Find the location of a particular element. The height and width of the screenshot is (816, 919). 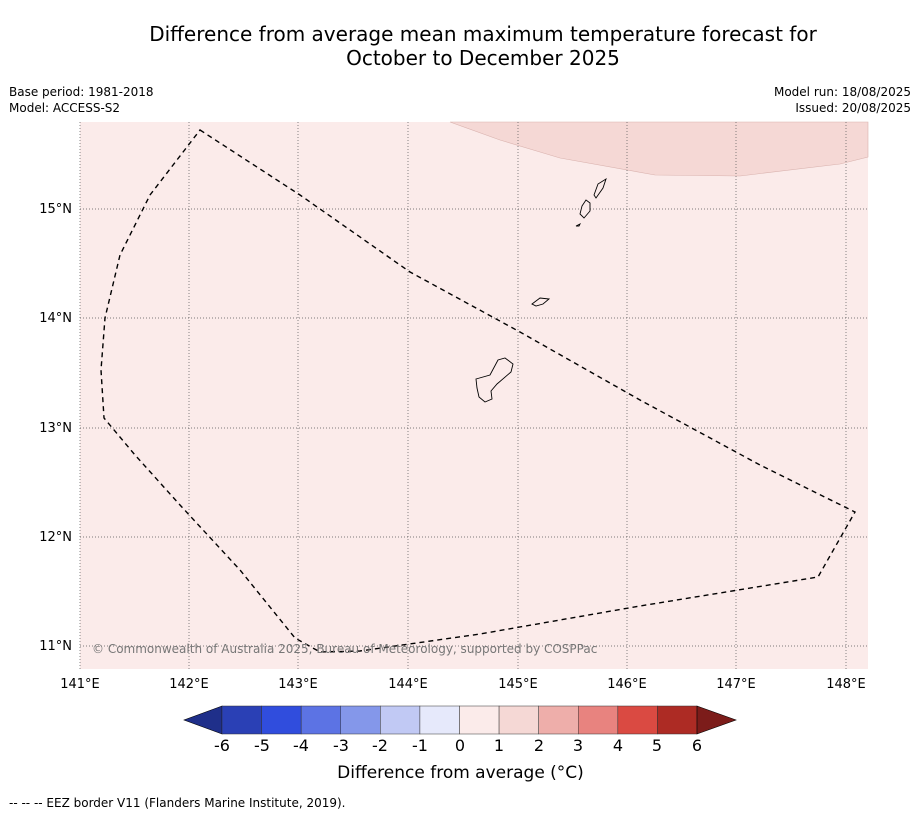

lon-label-146: 146°E is located at coordinates (627, 684).